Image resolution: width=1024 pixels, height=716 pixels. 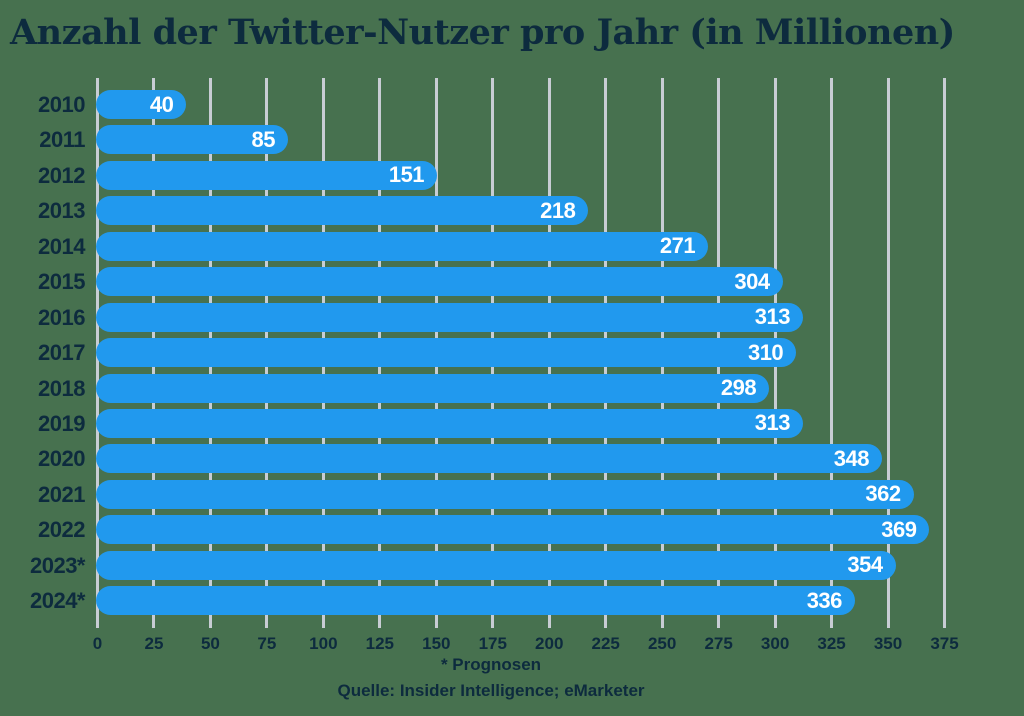 I want to click on bar: 369, so click(x=513, y=530).